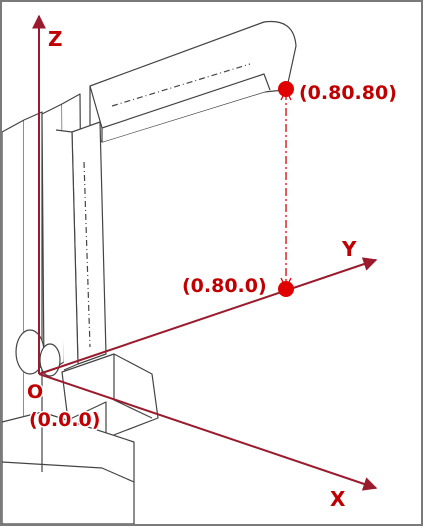 This screenshot has width=423, height=526. What do you see at coordinates (286, 289) in the screenshot?
I see `mid-point-marker` at bounding box center [286, 289].